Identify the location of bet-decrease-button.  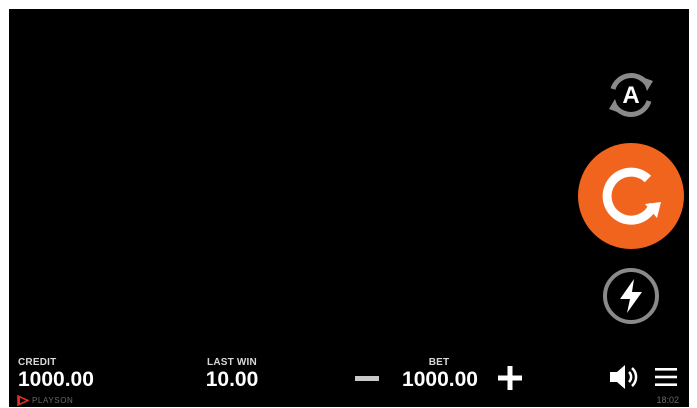
(367, 379).